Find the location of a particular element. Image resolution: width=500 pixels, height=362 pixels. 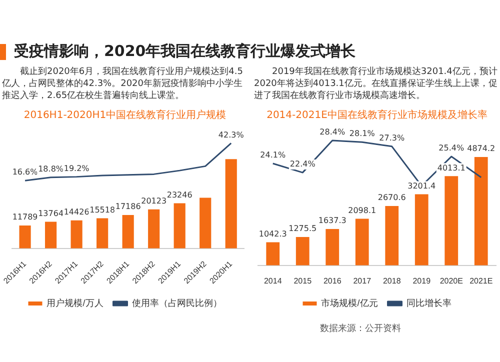

data-label: 1275.5 is located at coordinates (302, 229).